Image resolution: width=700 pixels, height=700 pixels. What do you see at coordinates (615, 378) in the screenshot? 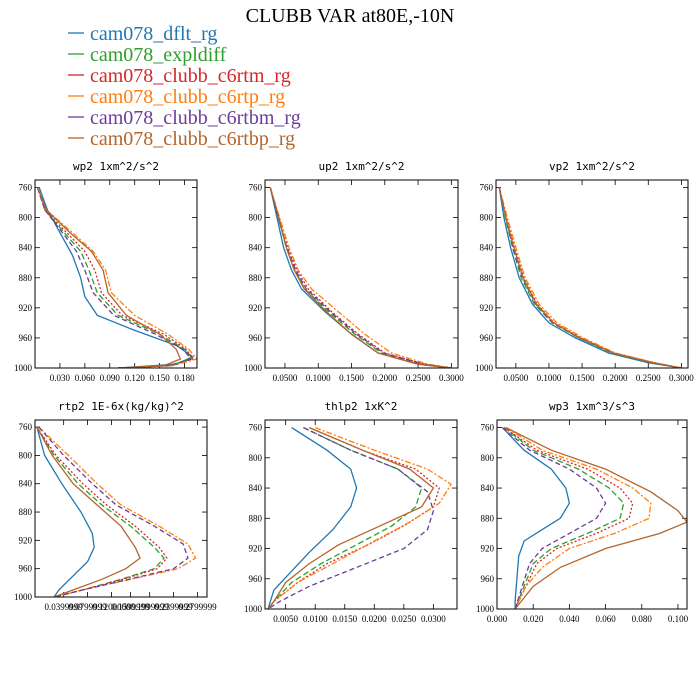
I see `x-tick-label: 0.2000` at bounding box center [615, 378].